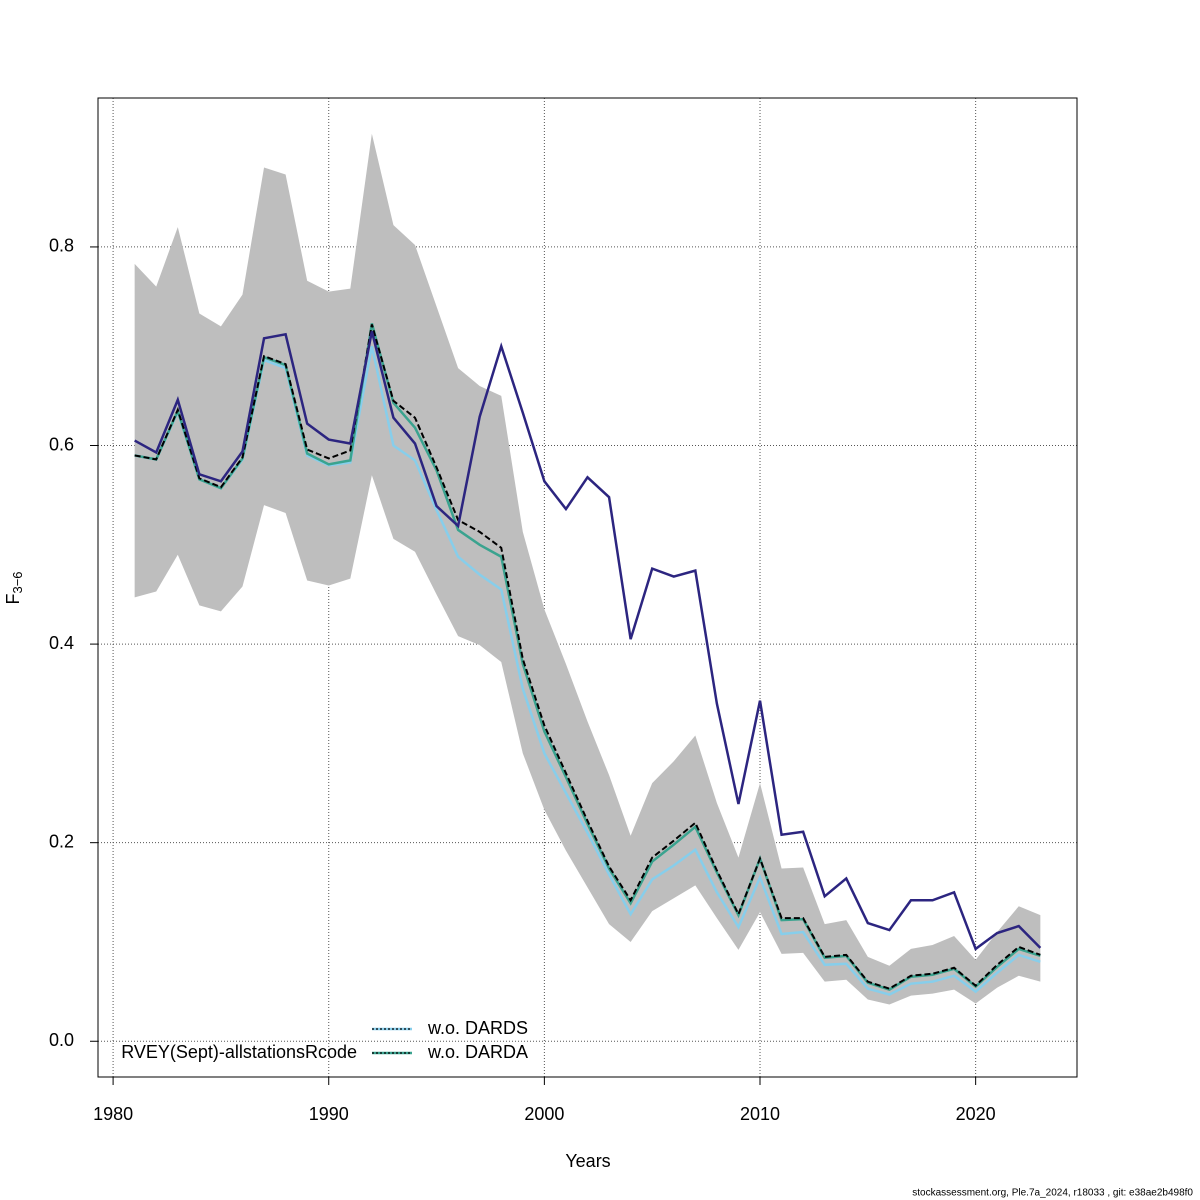 The height and width of the screenshot is (1200, 1200). Describe the element at coordinates (61, 246) in the screenshot. I see `y-tick-label: 0.8` at that location.